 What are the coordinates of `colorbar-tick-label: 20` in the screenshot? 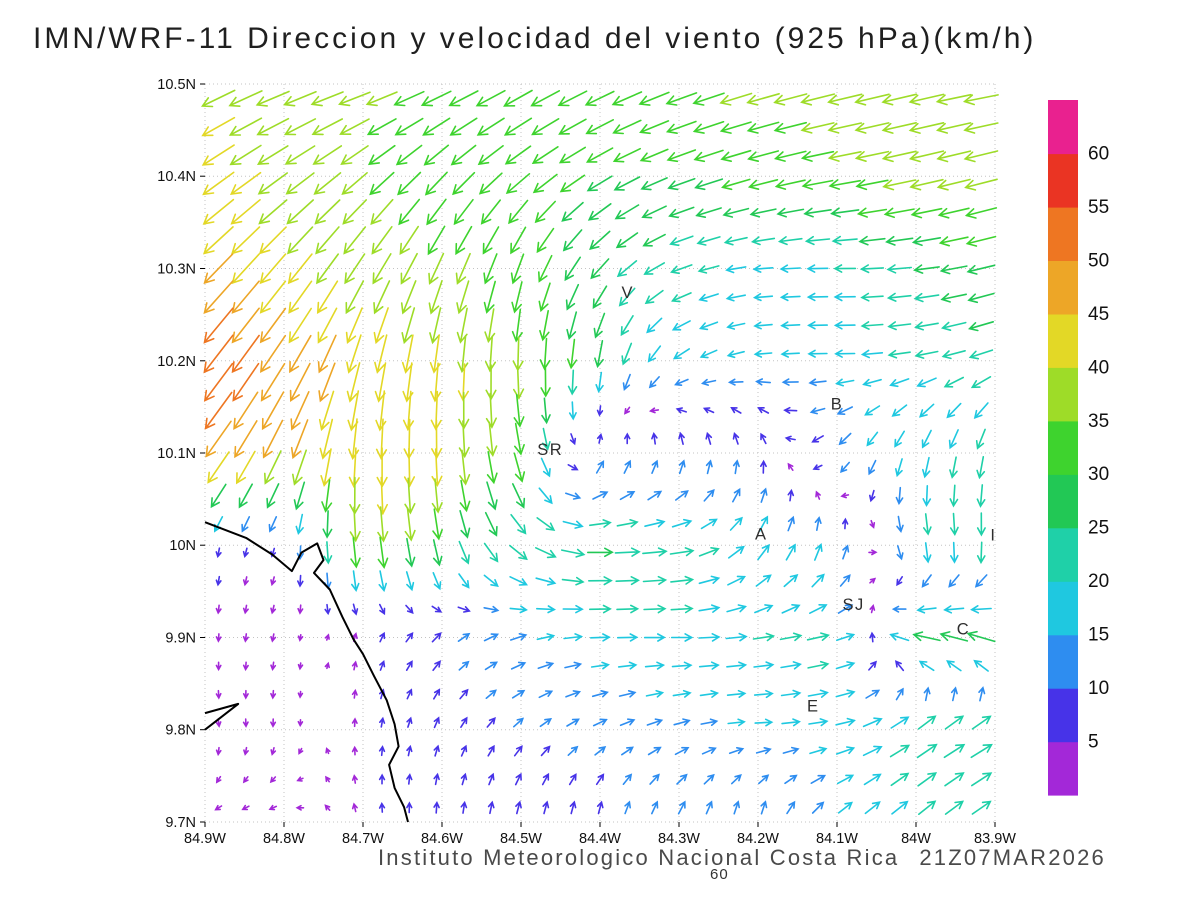 It's located at (1098, 581).